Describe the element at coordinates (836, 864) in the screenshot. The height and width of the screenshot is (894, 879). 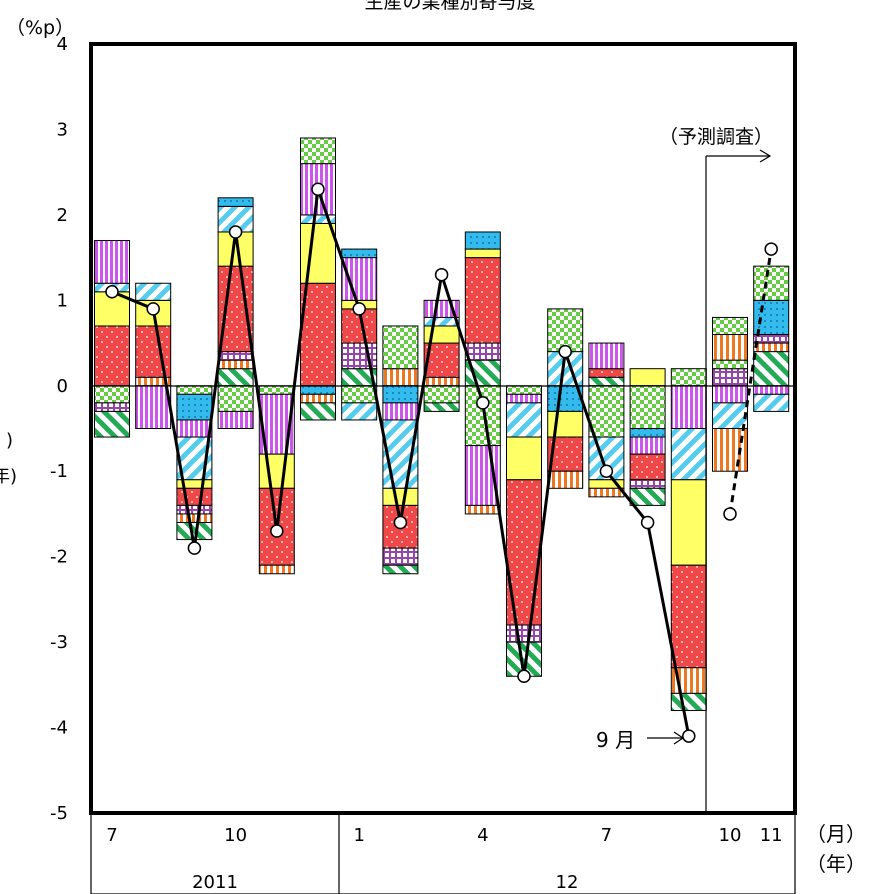
I see `year-unit-label: （年）` at that location.